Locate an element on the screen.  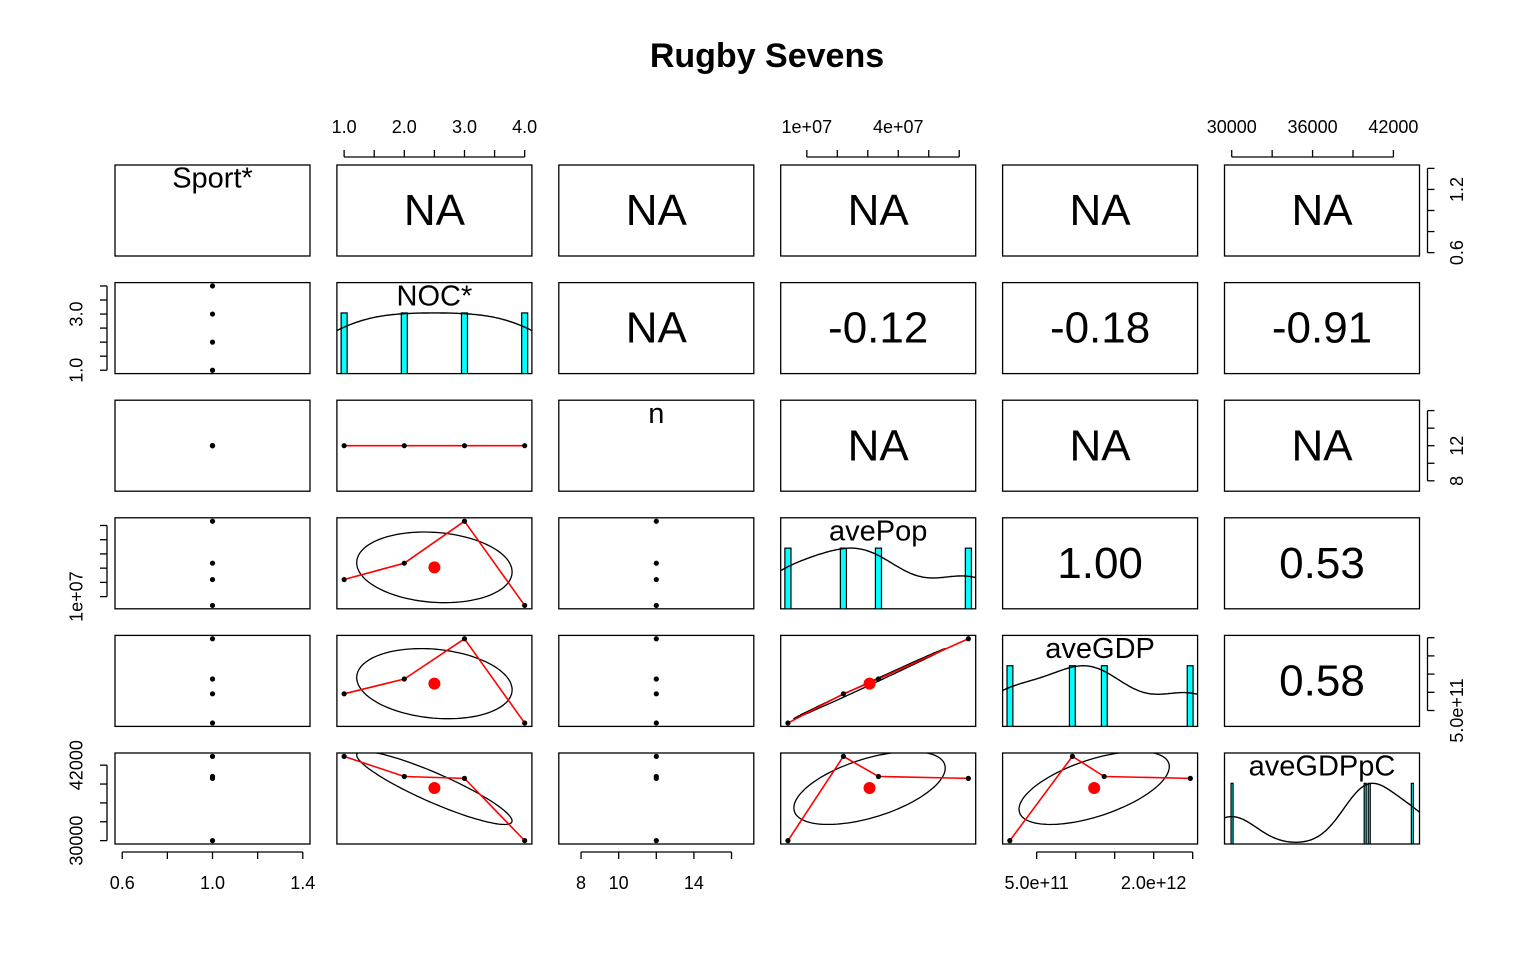
correlation-label: 0.58 is located at coordinates (1322, 681).